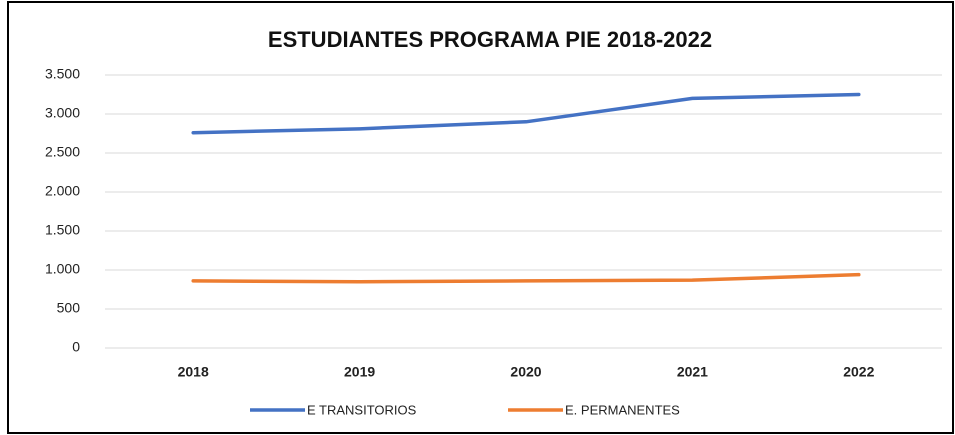 The image size is (955, 435). What do you see at coordinates (62, 230) in the screenshot?
I see `y-tick-label: 1.500` at bounding box center [62, 230].